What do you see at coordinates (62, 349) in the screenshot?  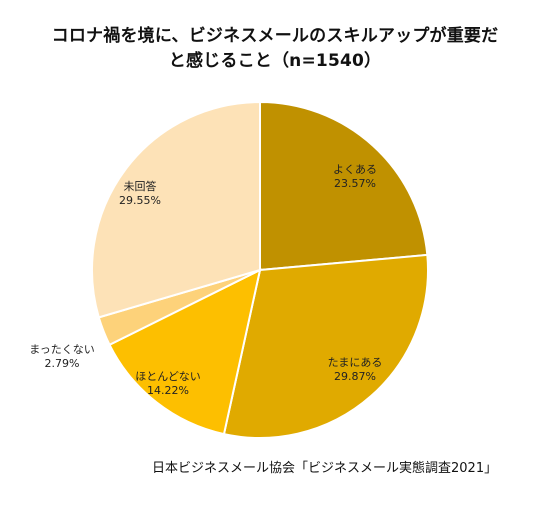 I see `slice-label-4: まったくない` at bounding box center [62, 349].